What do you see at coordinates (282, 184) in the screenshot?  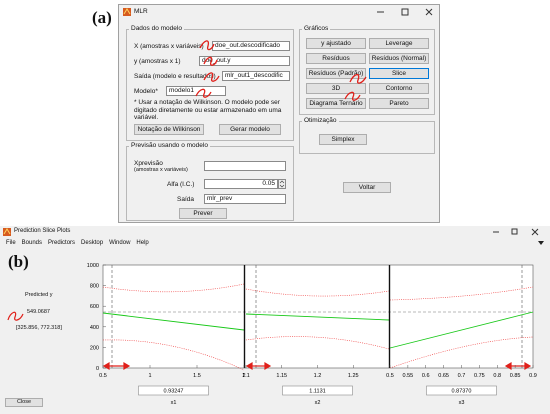 I see `spinner` at bounding box center [282, 184].